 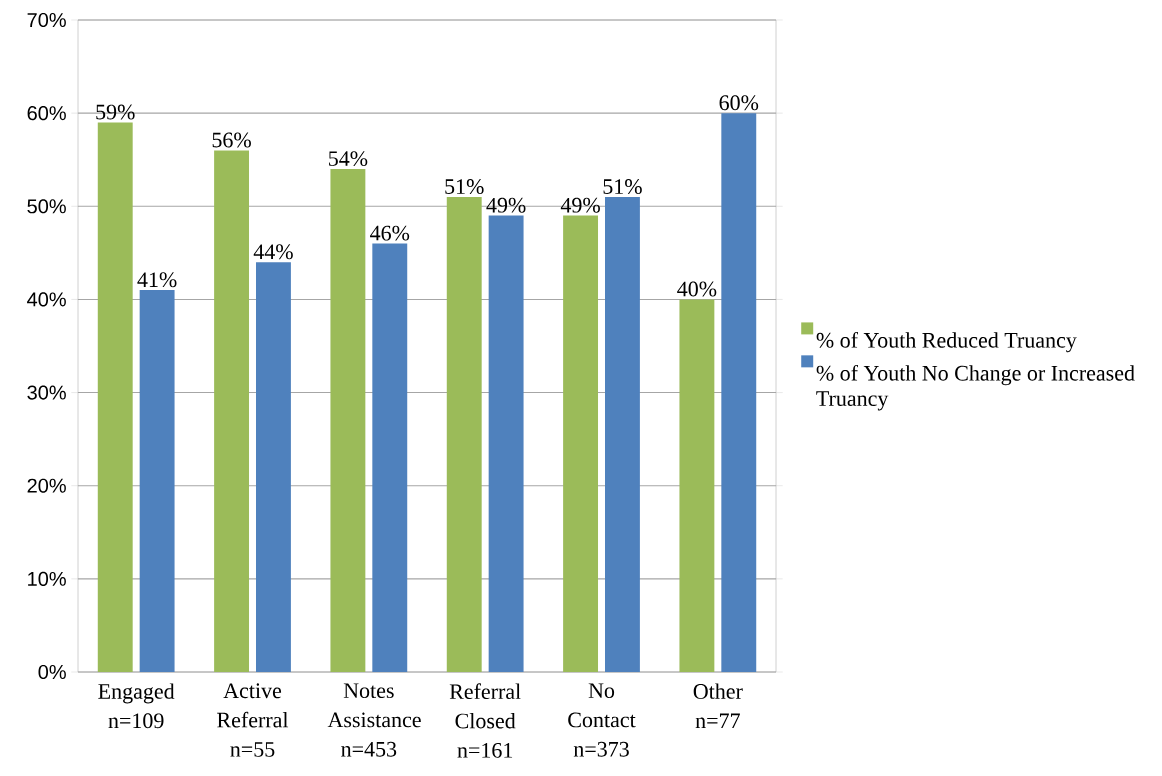 What do you see at coordinates (136, 706) in the screenshot?
I see `x-tick-label: Engaged n=109` at bounding box center [136, 706].